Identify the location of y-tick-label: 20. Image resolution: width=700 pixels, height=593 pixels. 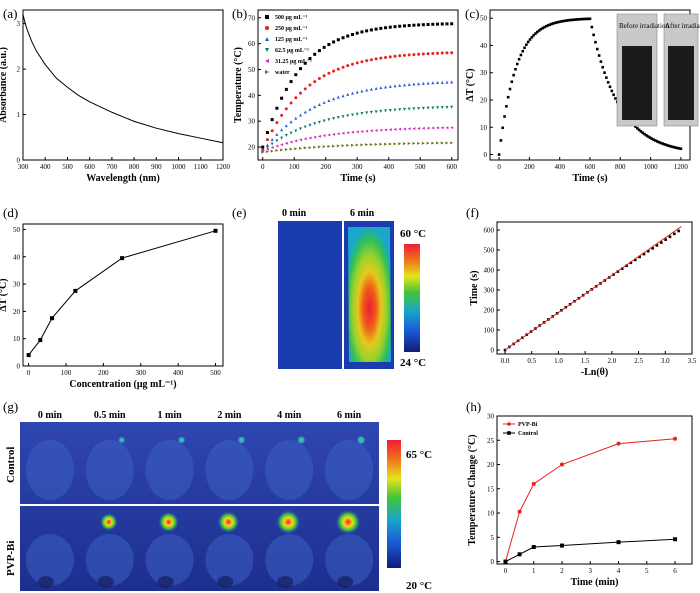
(252, 148).